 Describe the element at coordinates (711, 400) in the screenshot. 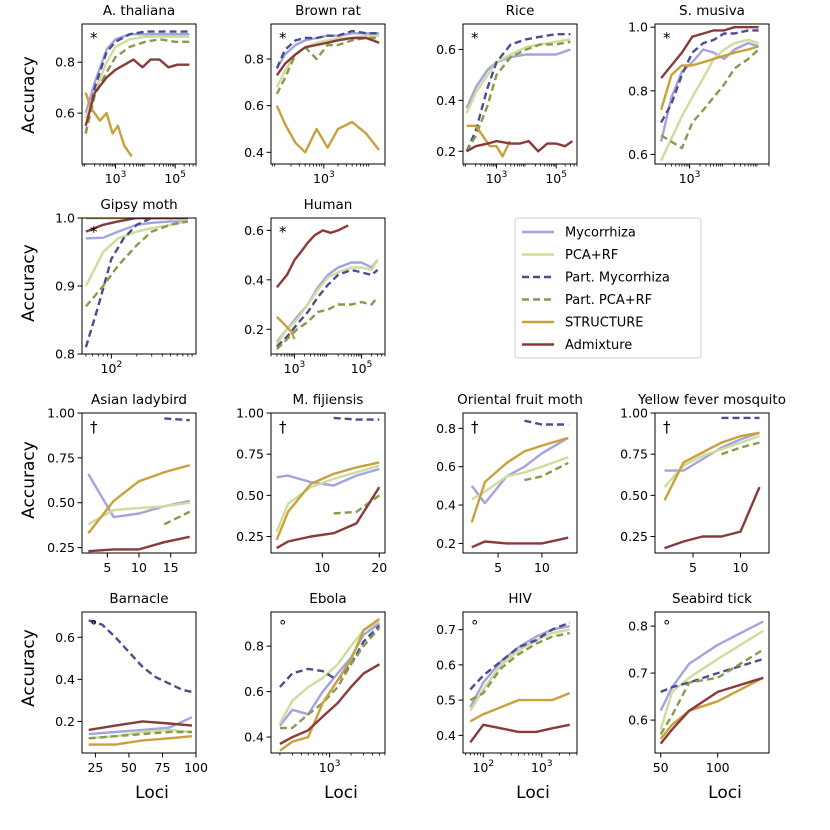

I see `subplot-title: Yellow fever mosquito` at that location.